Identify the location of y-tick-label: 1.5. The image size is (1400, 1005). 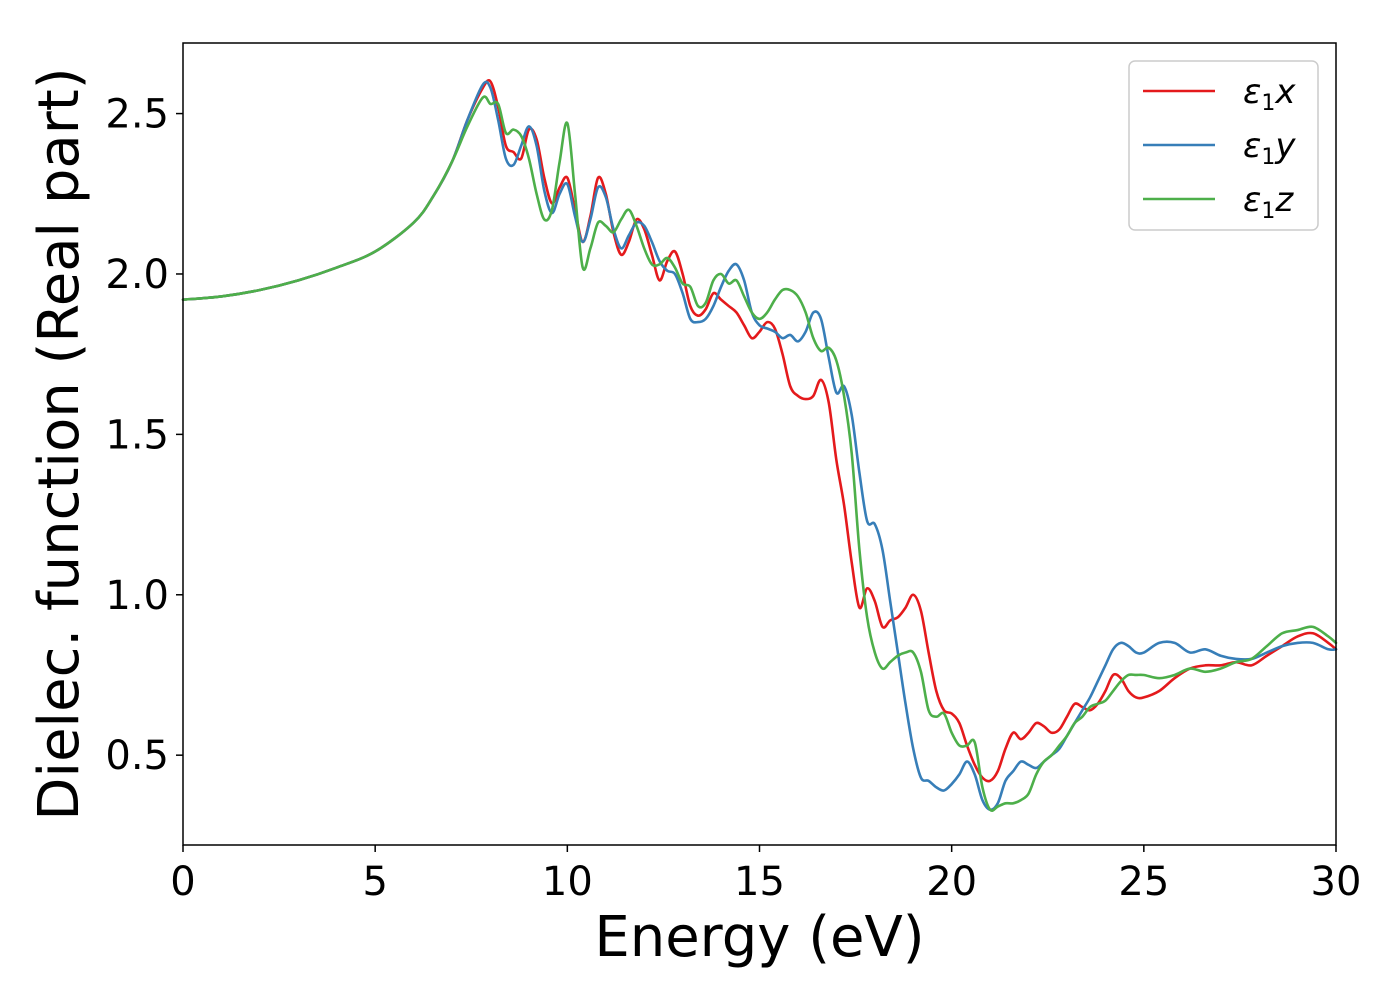
(137, 435).